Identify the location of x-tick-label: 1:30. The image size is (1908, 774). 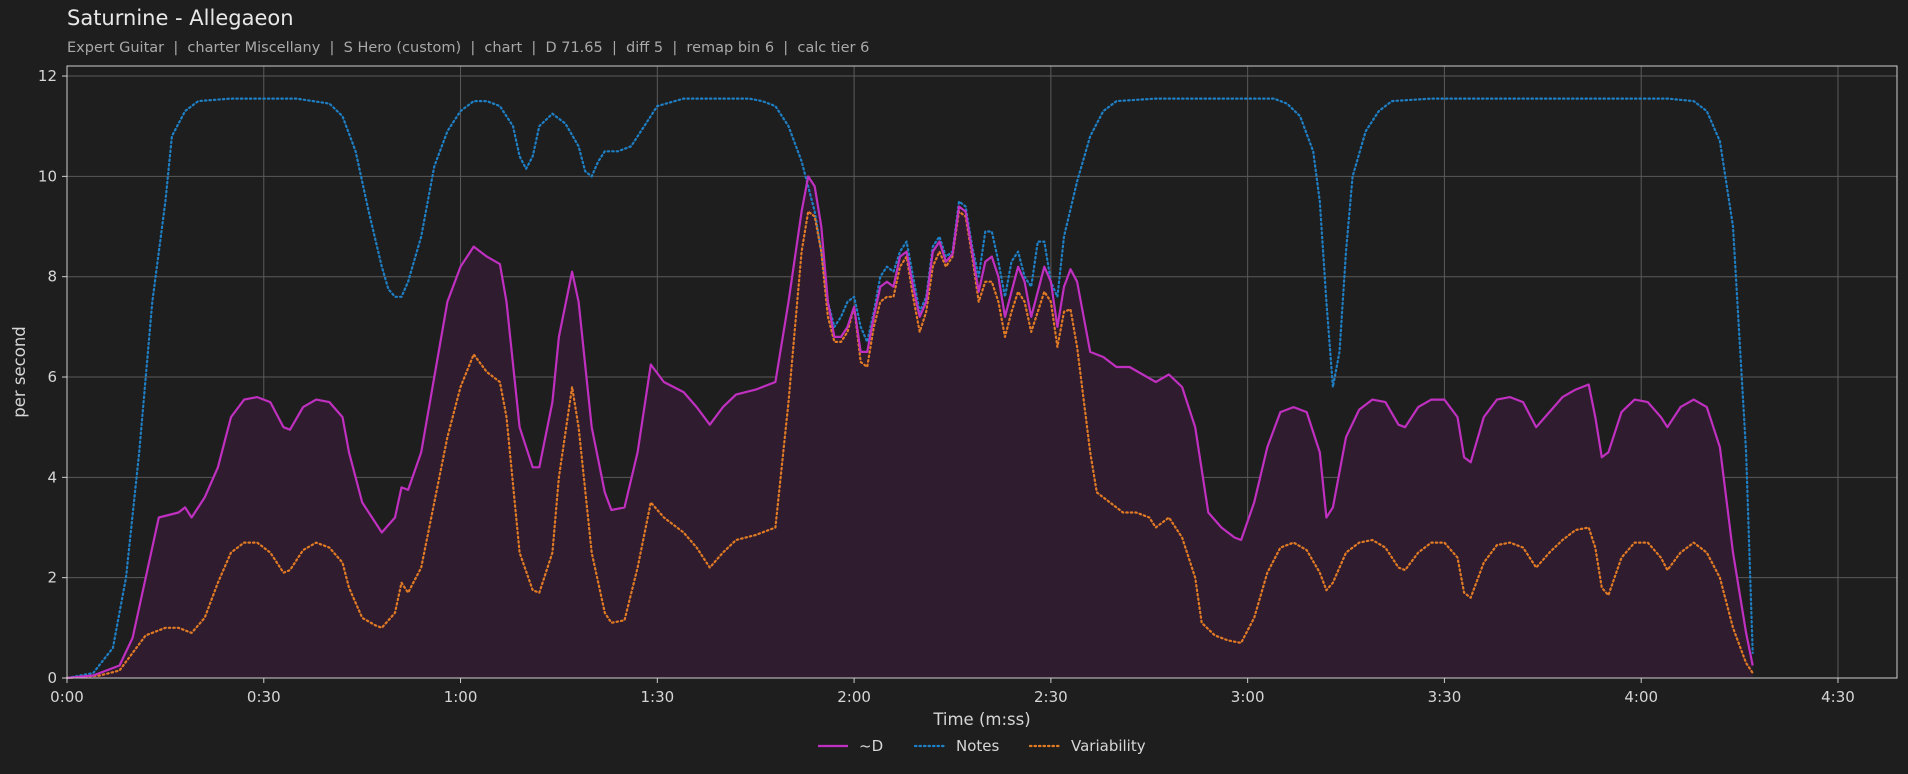
(657, 697).